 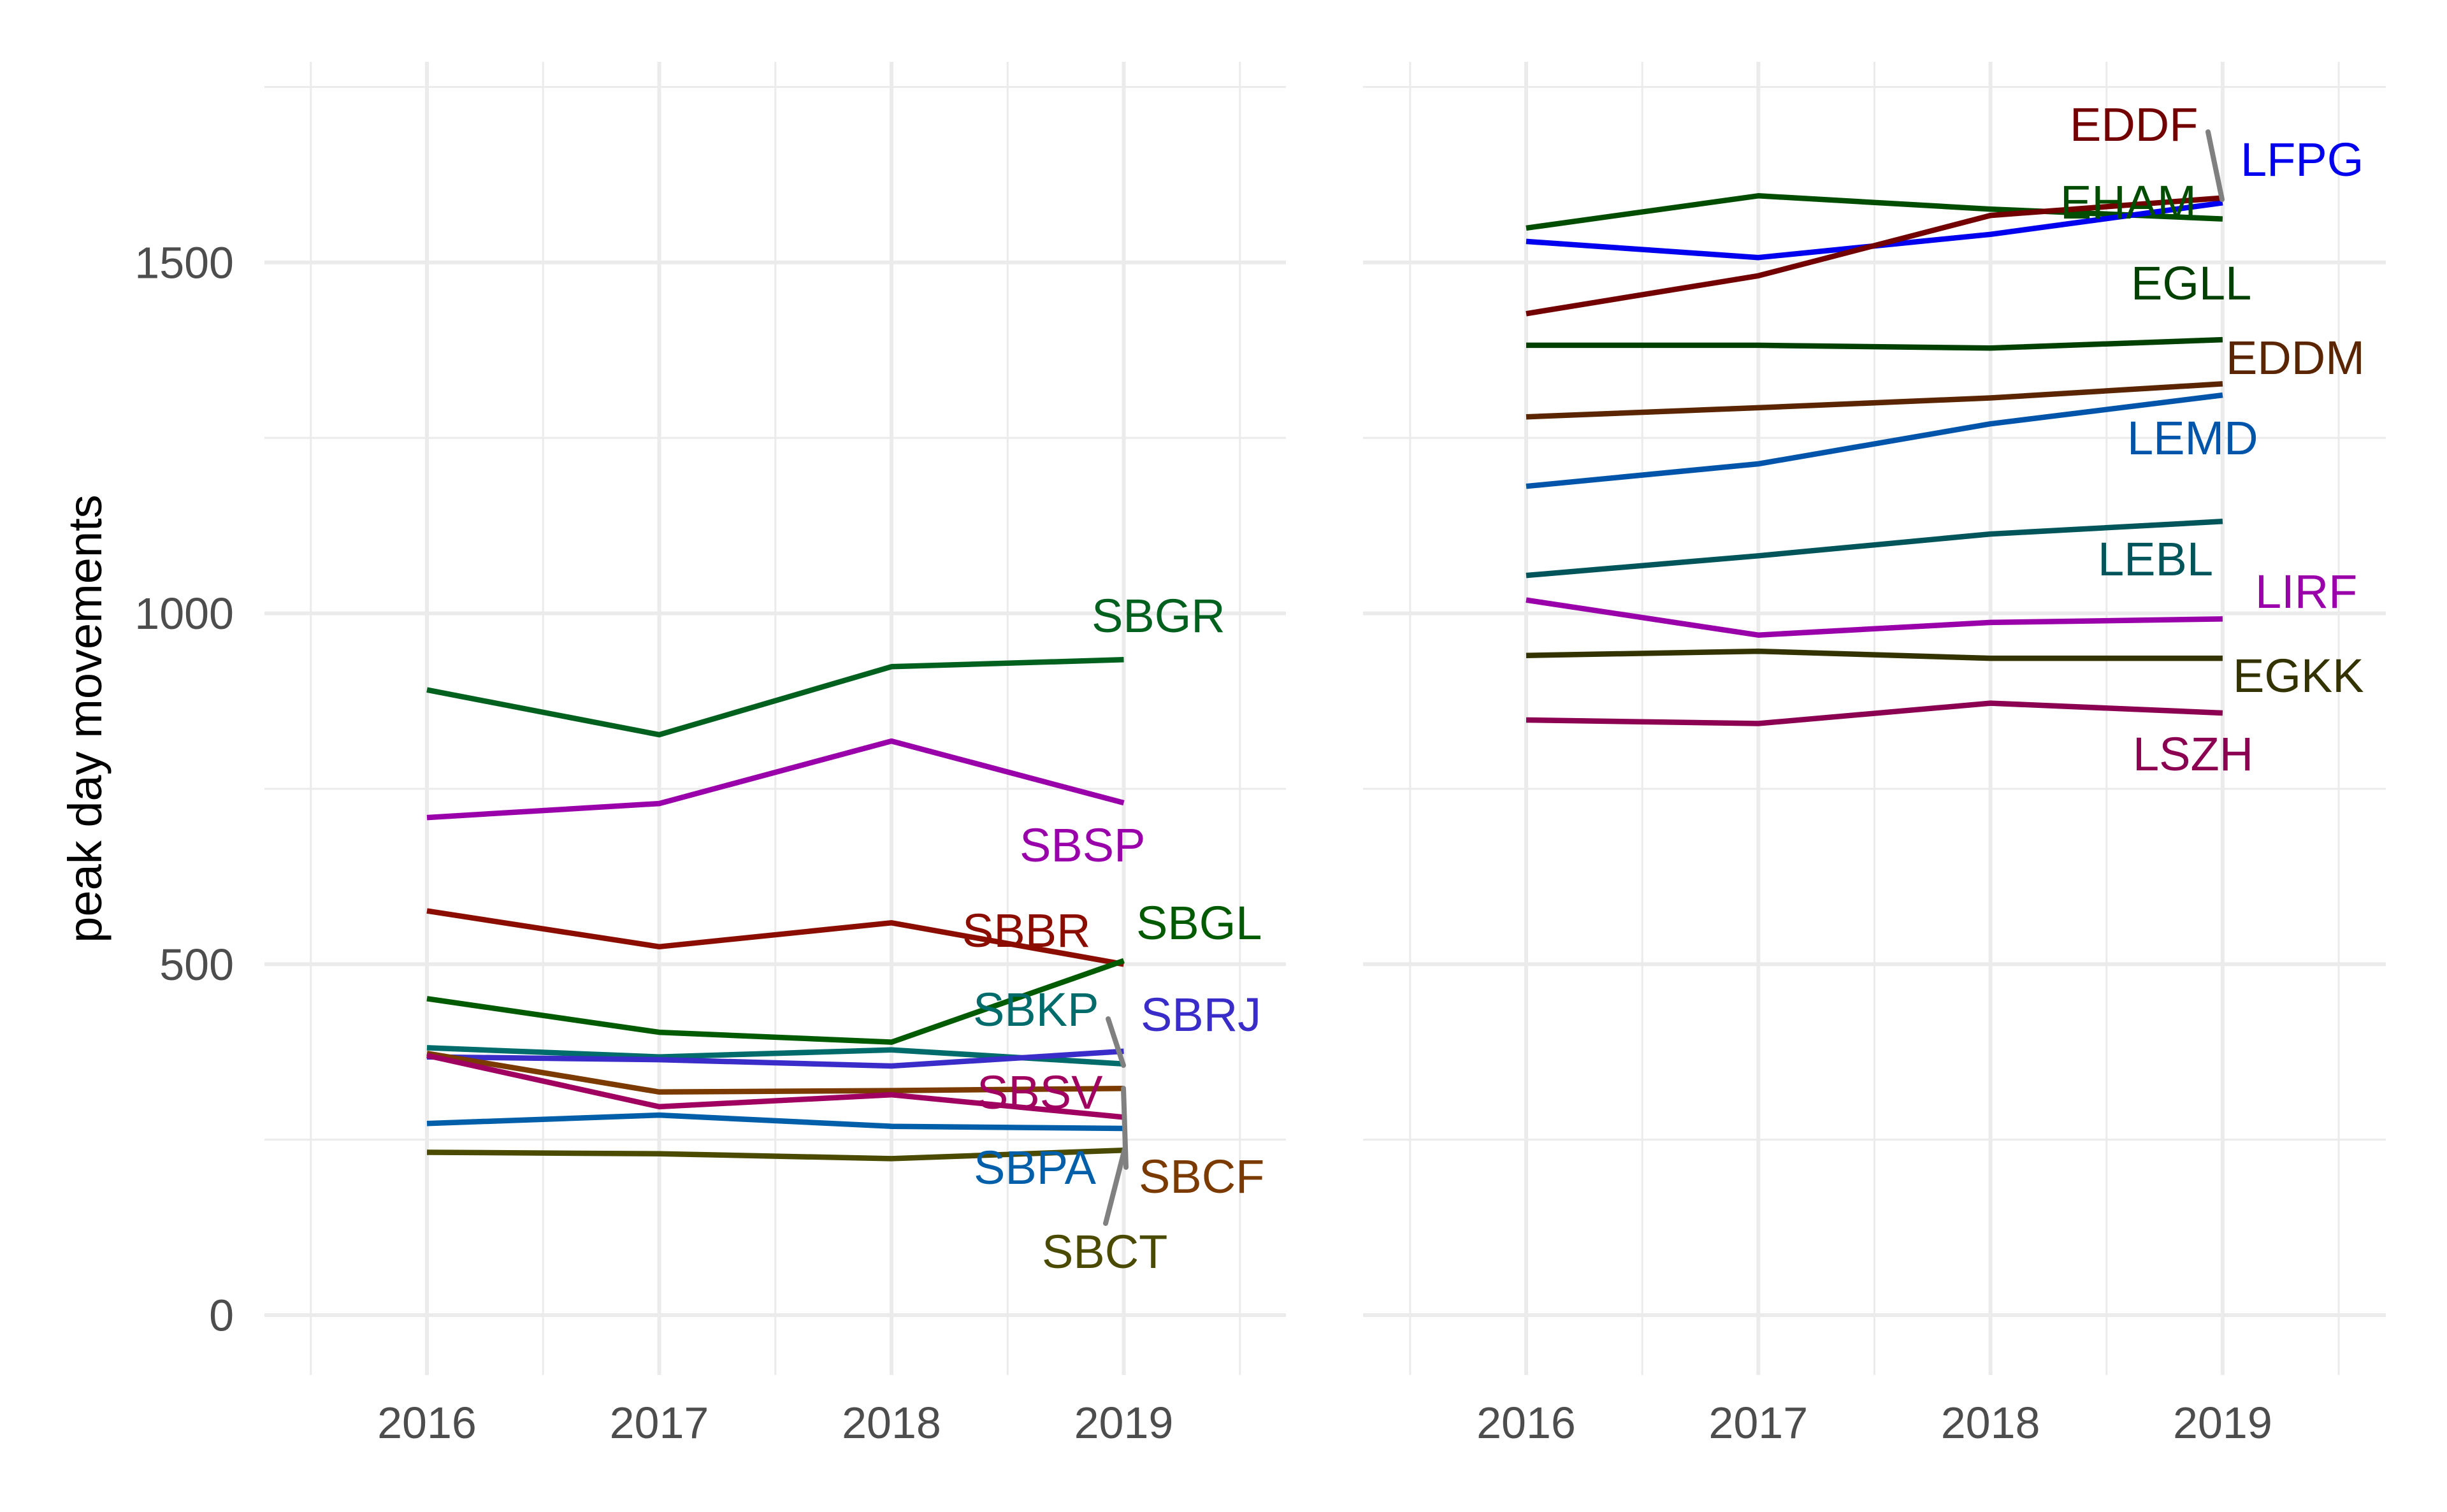 What do you see at coordinates (85, 718) in the screenshot?
I see `y-axis-title: peak day movements` at bounding box center [85, 718].